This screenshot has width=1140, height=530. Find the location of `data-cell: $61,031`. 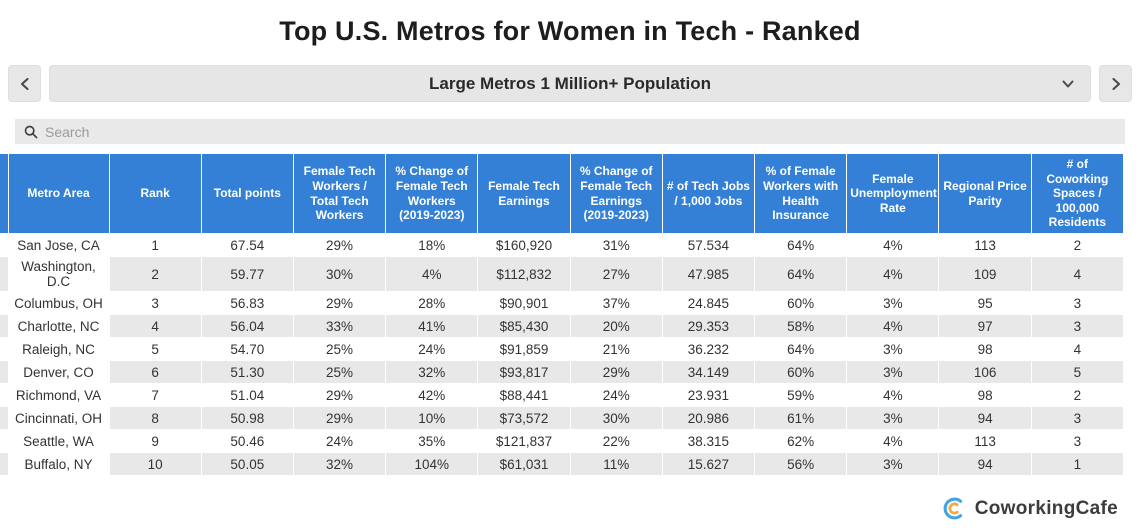

data-cell: $61,031 is located at coordinates (524, 464).